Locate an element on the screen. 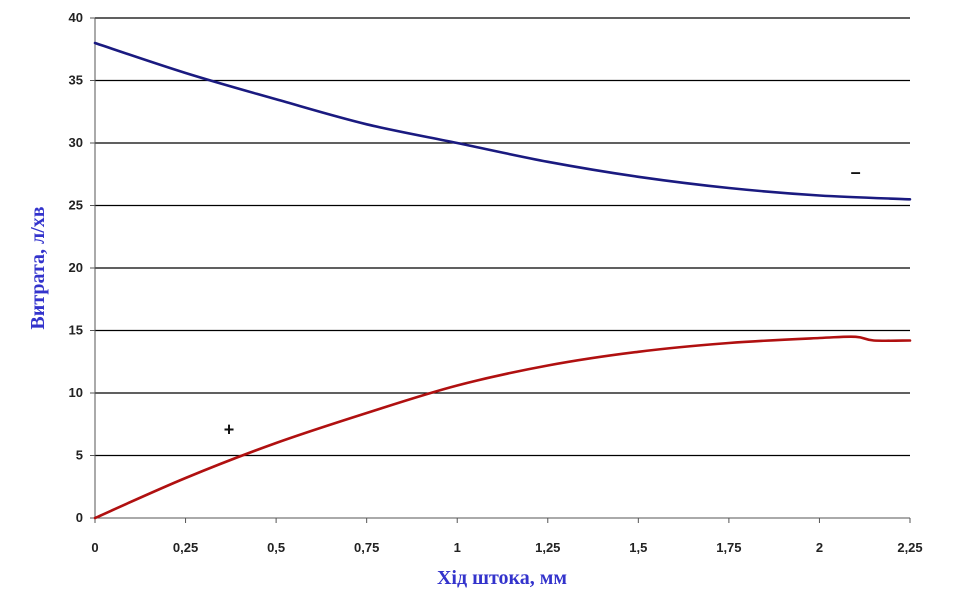 The height and width of the screenshot is (592, 955). x-axis-title: Хід штока, мм is located at coordinates (502, 578).